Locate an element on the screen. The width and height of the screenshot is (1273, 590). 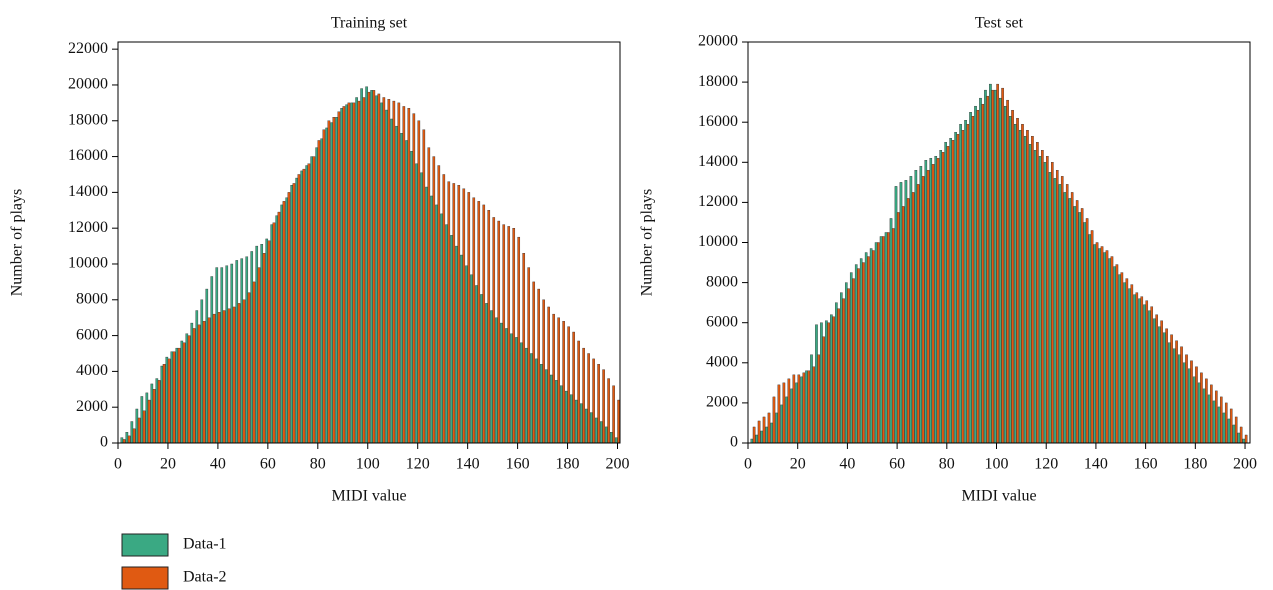
x-tick-label: 100 is located at coordinates (368, 464).